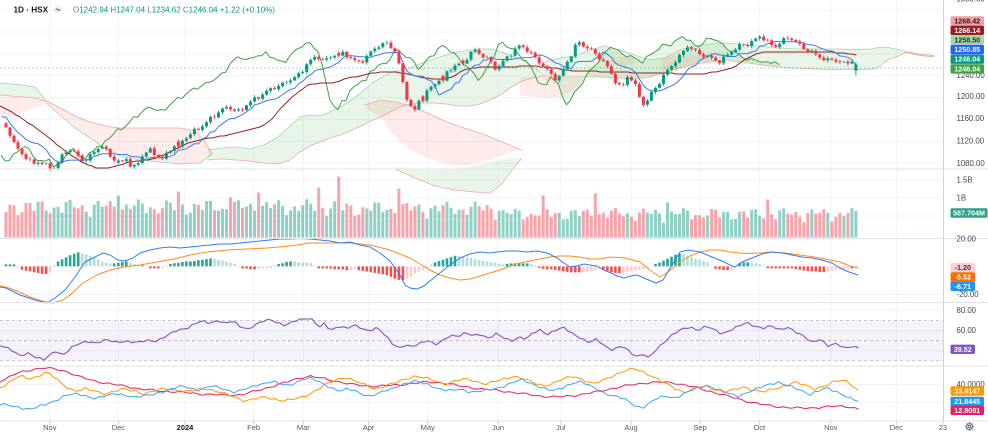 This screenshot has width=988, height=443. I want to click on svg-text: 20.00, so click(967, 239).